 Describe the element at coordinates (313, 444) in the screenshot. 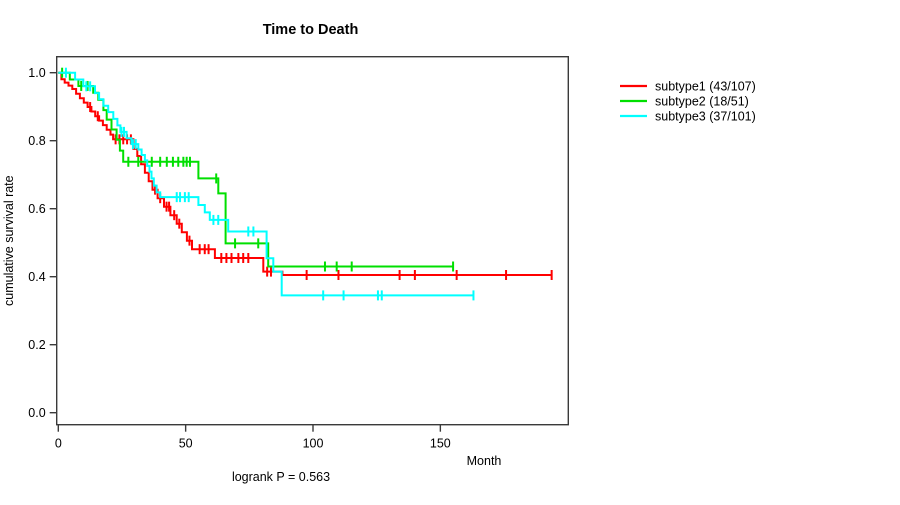

I see `x-tick-label: 100` at that location.